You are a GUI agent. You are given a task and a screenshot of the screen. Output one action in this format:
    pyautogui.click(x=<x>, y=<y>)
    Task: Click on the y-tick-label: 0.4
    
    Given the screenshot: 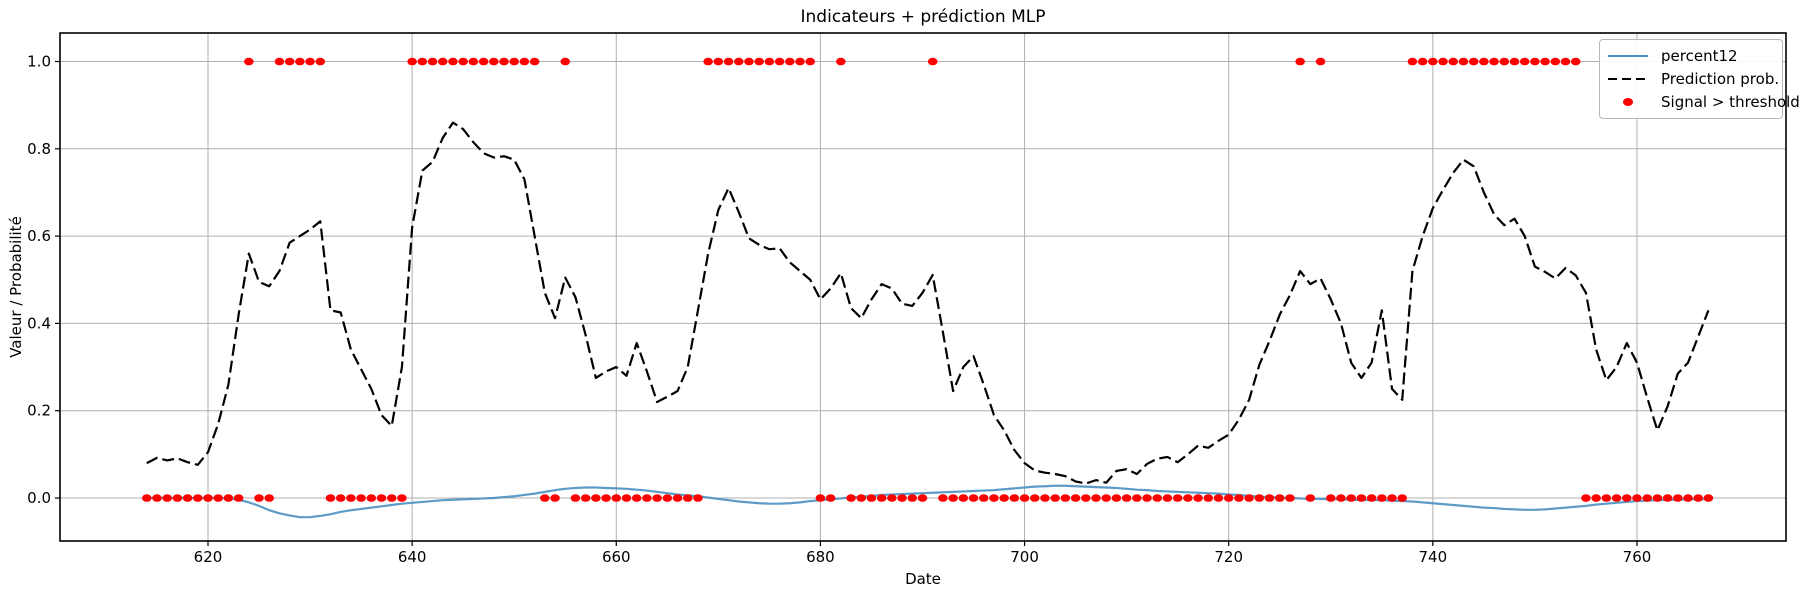 What is the action you would take?
    pyautogui.click(x=39, y=323)
    